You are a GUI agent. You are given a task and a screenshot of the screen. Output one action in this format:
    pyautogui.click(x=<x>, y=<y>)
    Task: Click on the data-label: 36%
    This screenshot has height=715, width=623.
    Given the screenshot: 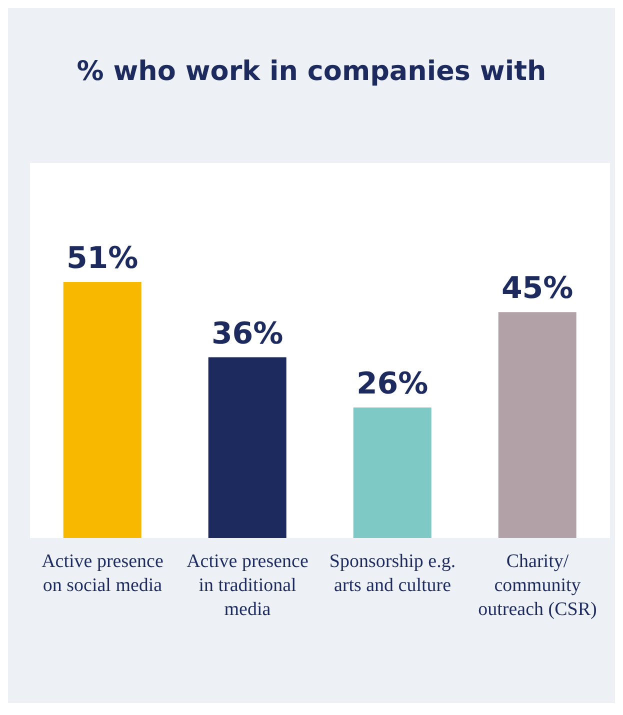 What is the action you would take?
    pyautogui.click(x=247, y=334)
    